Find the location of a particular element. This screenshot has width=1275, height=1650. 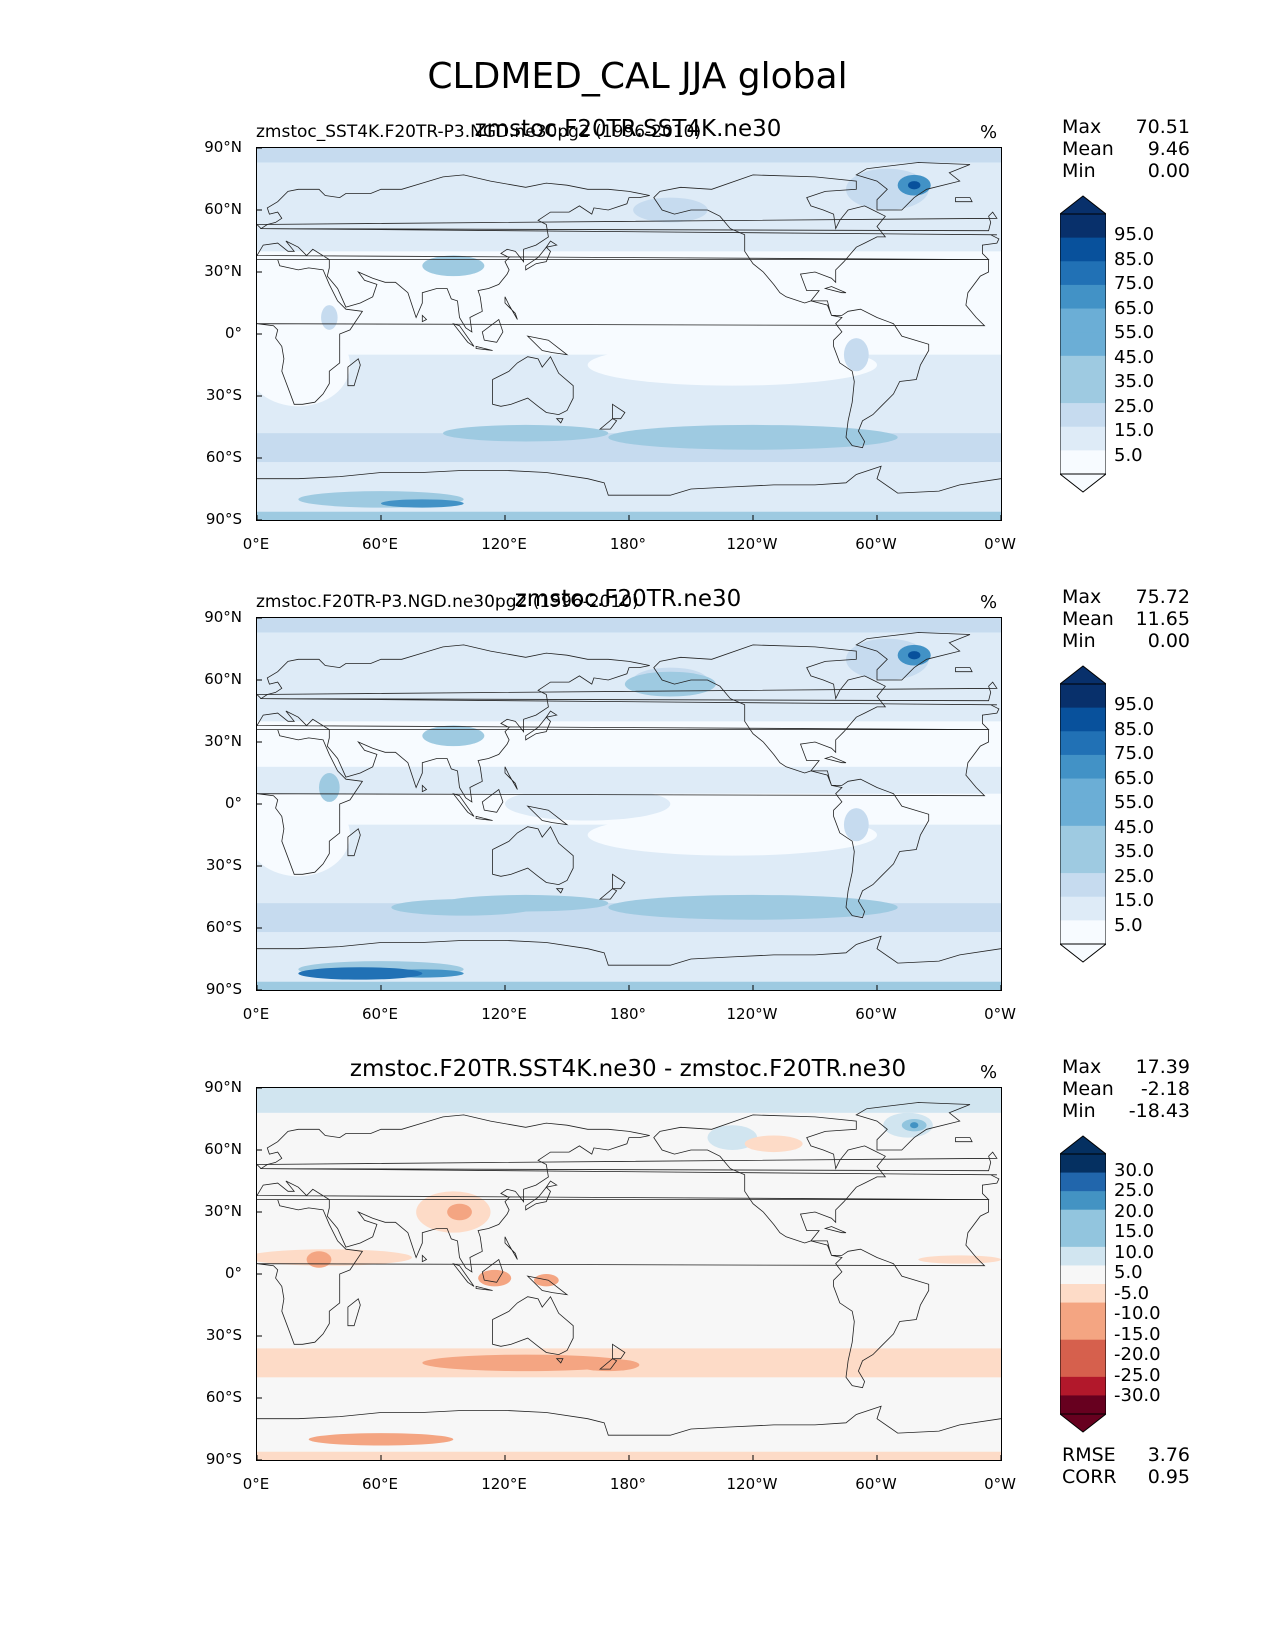

stat-rmse-label: RMSE is located at coordinates (1089, 1455).